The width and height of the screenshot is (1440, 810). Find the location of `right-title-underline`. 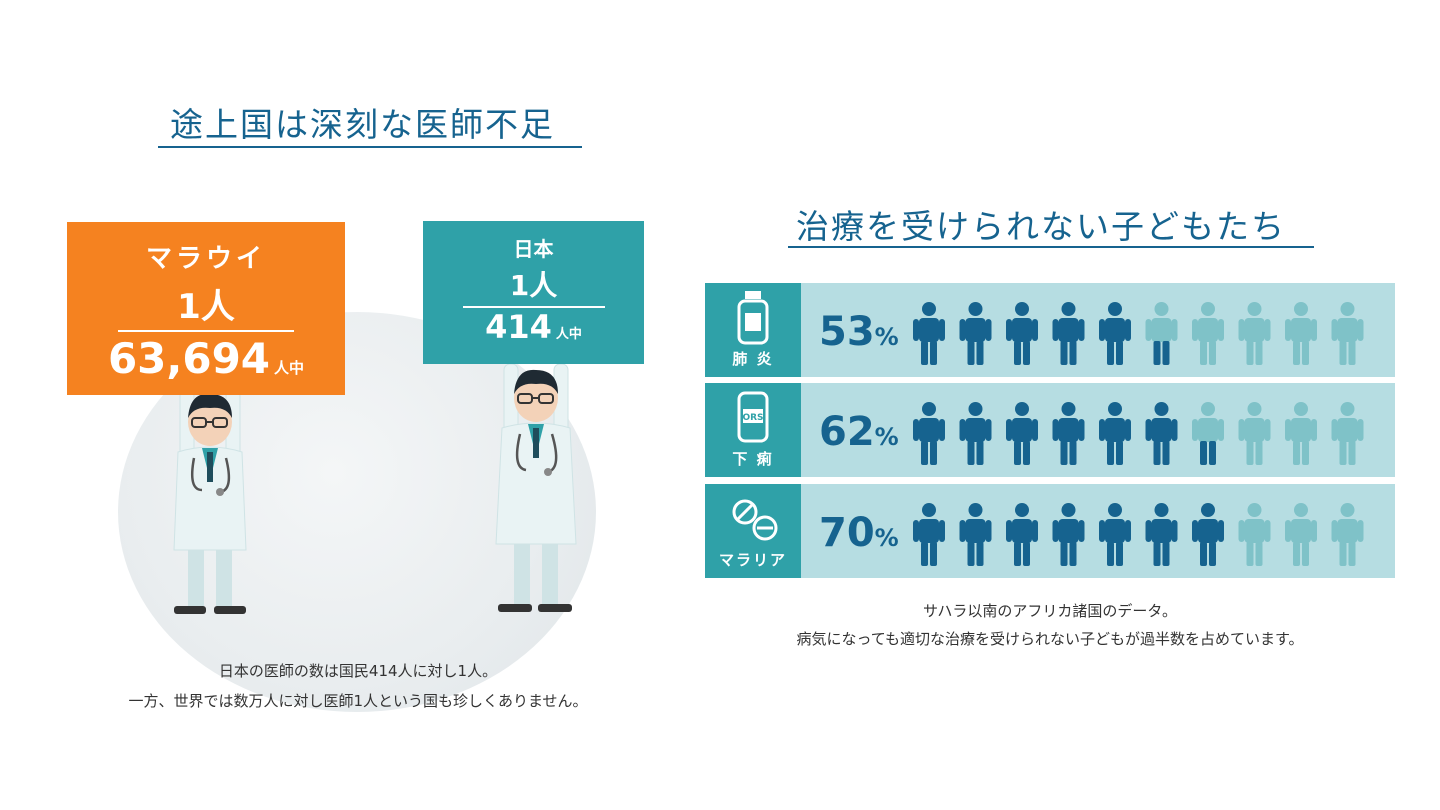

right-title-underline is located at coordinates (1051, 247).